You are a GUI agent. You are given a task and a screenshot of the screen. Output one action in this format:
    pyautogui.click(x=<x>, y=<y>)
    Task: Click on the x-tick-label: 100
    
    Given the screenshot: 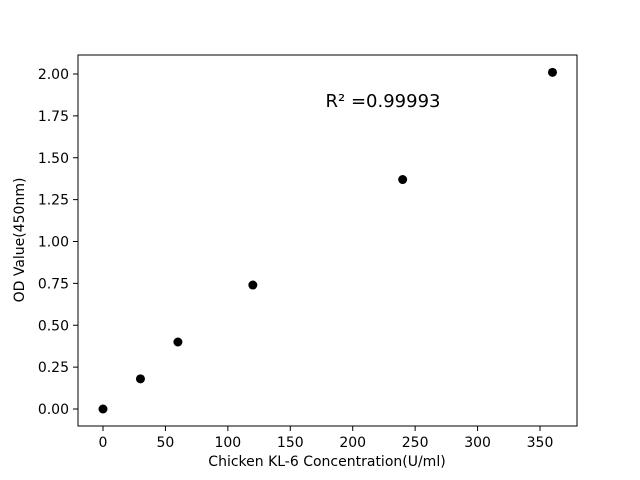 What is the action you would take?
    pyautogui.click(x=227, y=443)
    